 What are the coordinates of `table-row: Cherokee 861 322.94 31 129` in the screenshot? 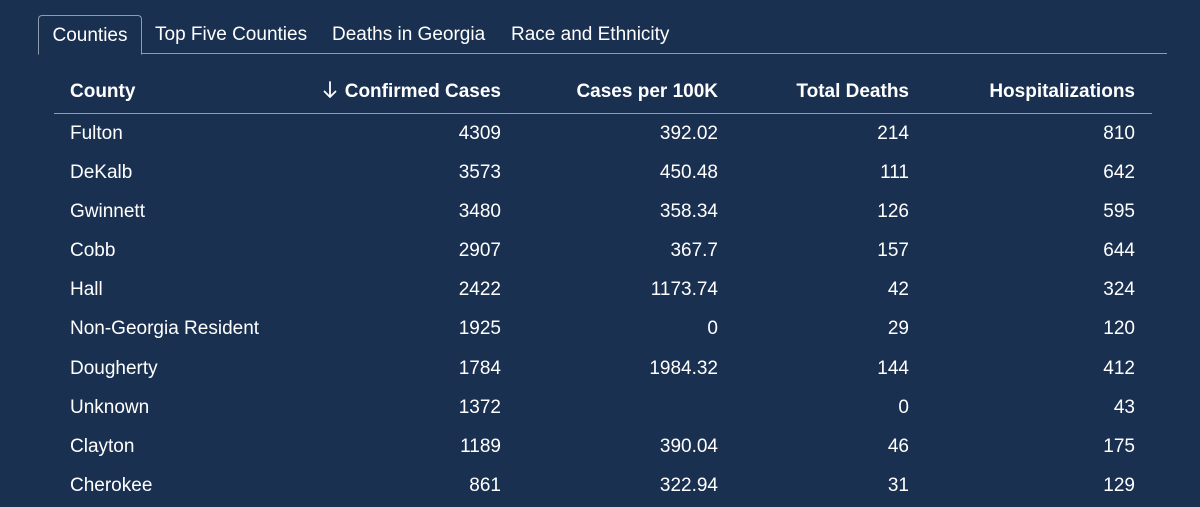 It's located at (603, 485).